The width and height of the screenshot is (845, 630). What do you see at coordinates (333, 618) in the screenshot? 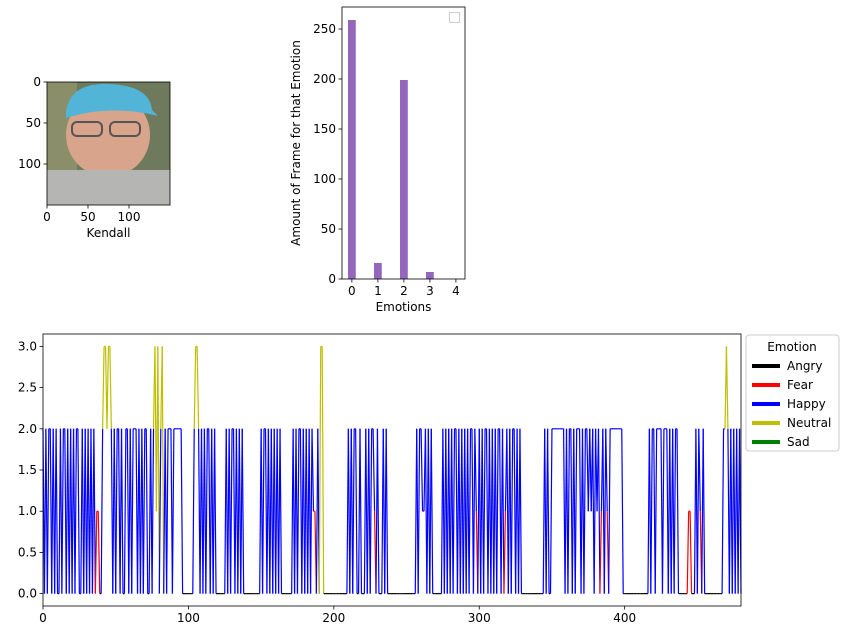
I see `x-tick-label: 200` at bounding box center [333, 618].